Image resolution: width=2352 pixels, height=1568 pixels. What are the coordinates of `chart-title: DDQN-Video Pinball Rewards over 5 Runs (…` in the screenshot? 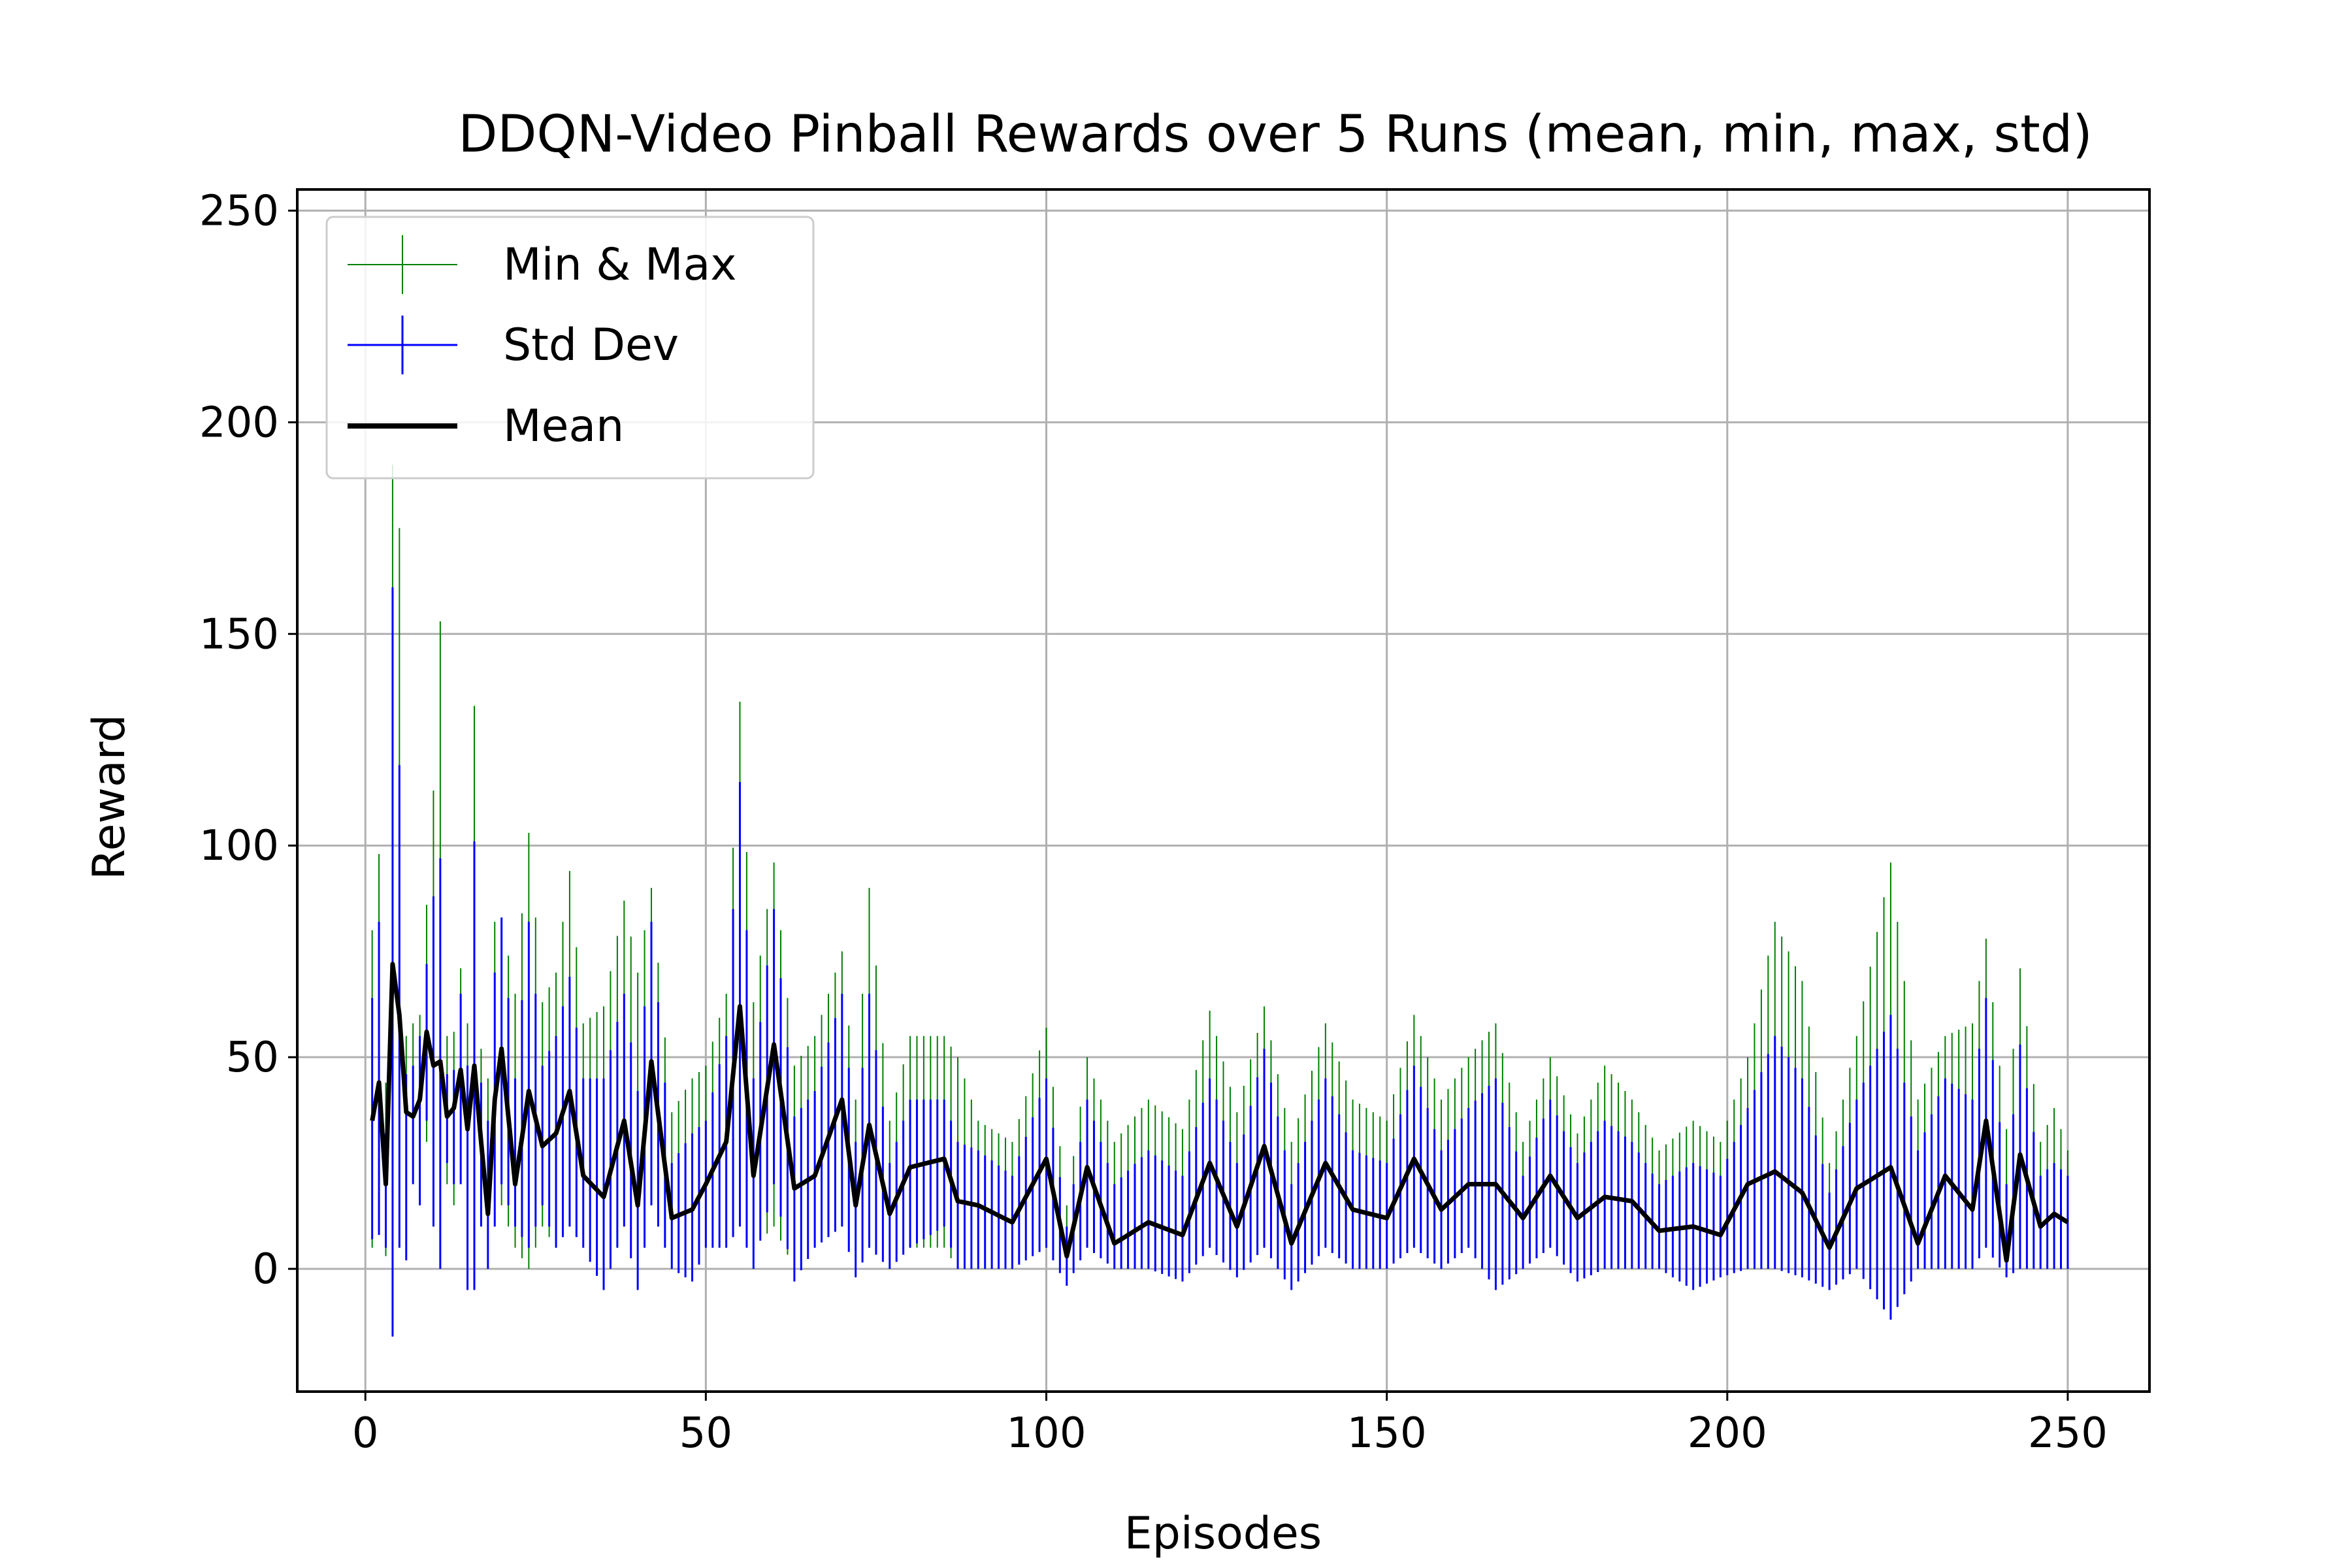 It's located at (1275, 134).